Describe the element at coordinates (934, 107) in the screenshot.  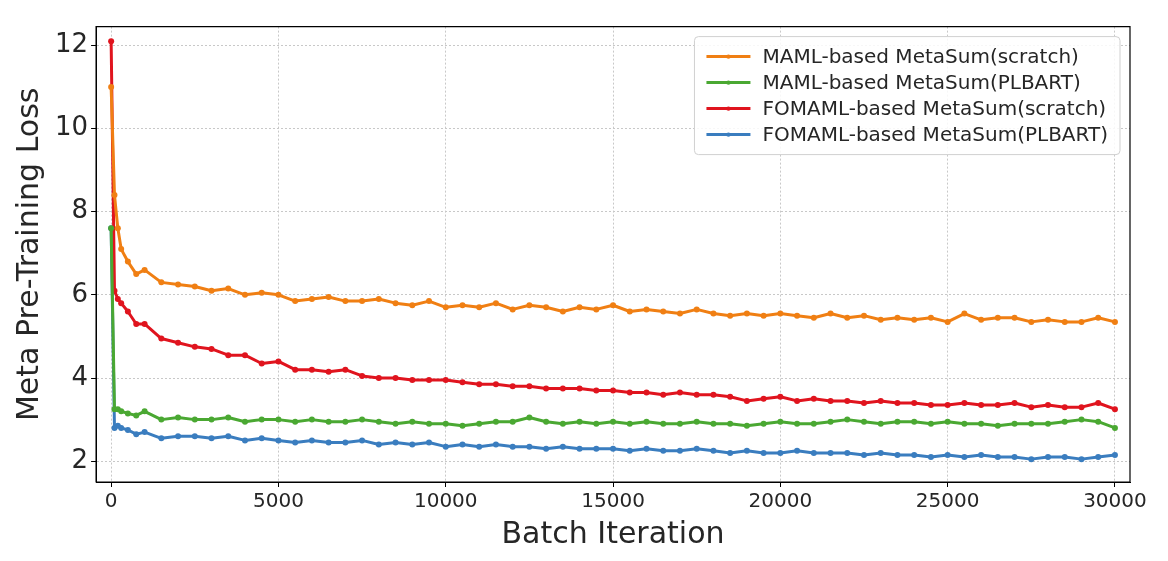
I see `legend-label: FOMAML-based MetaSum(scratch)` at that location.